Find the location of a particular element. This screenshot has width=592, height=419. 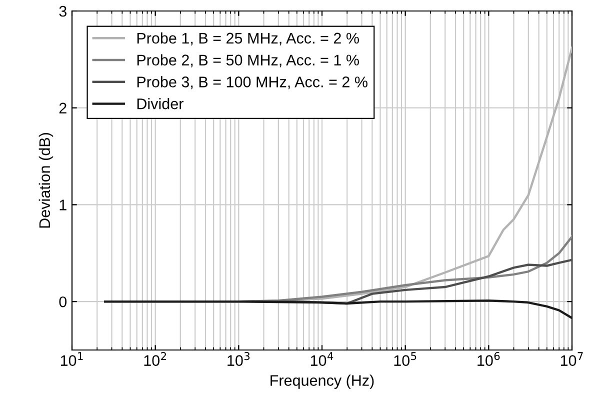

legend-label: Probe 2, B = 50 MHz, Acc. = 1 % is located at coordinates (248, 61).